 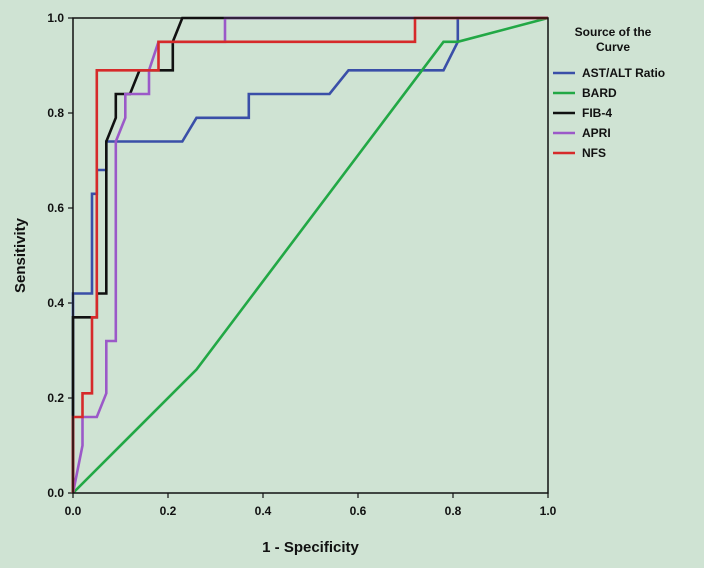 I want to click on x-tick-label: 1.0, so click(x=548, y=511).